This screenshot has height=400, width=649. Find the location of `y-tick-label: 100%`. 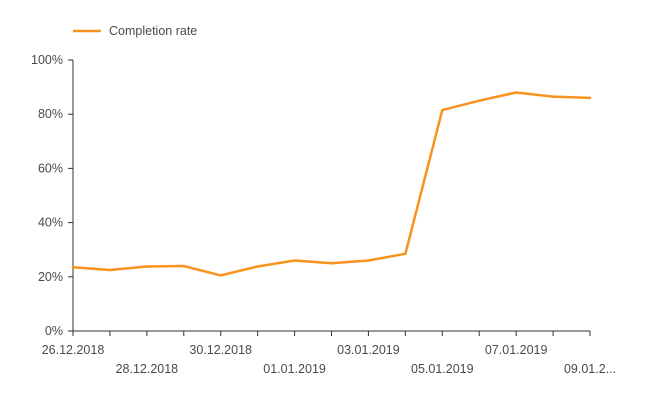

y-tick-label: 100% is located at coordinates (47, 60).